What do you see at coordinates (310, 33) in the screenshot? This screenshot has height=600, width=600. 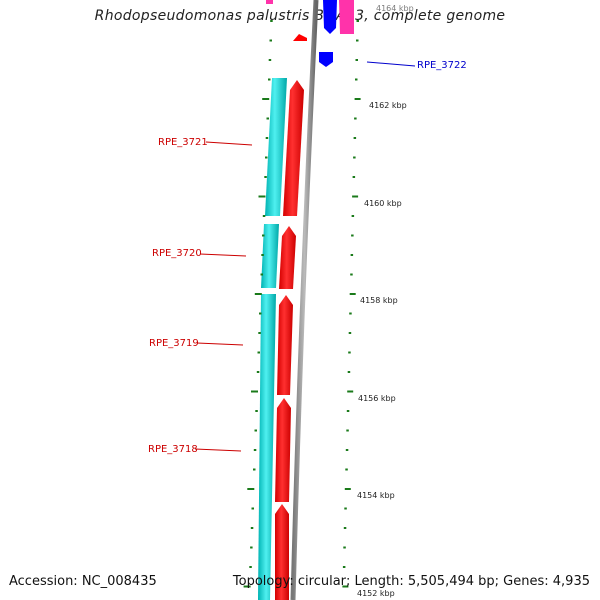 I see `top-features` at bounding box center [310, 33].